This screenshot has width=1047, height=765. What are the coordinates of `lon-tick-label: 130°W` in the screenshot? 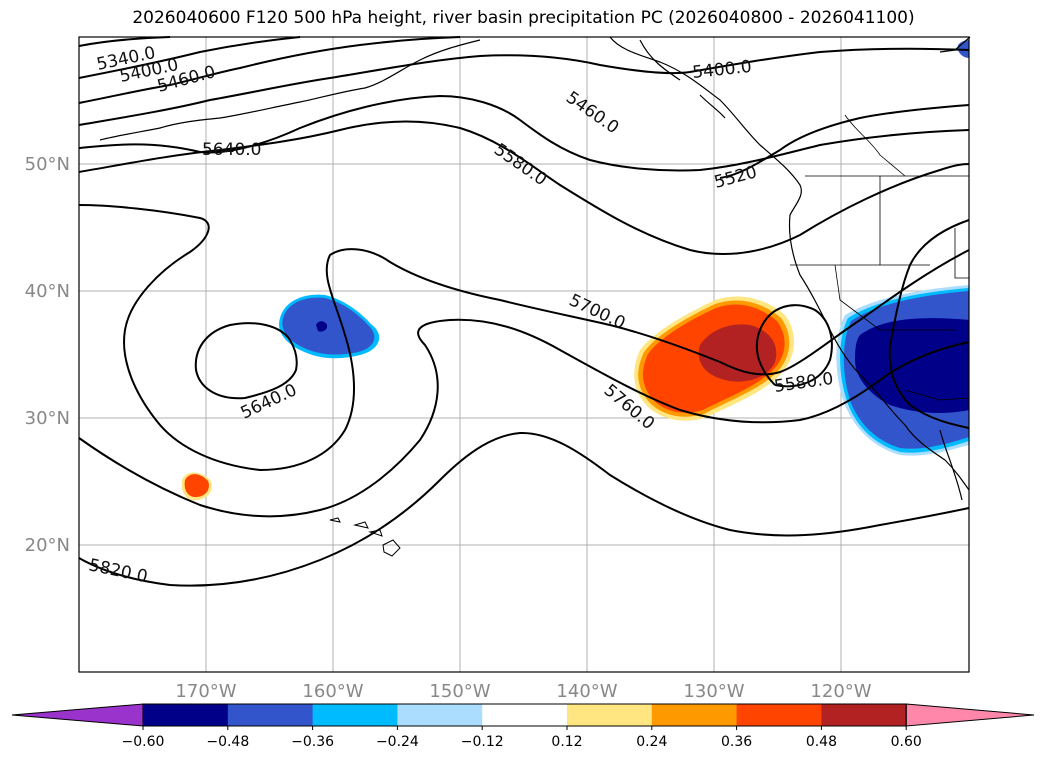 It's located at (713, 691).